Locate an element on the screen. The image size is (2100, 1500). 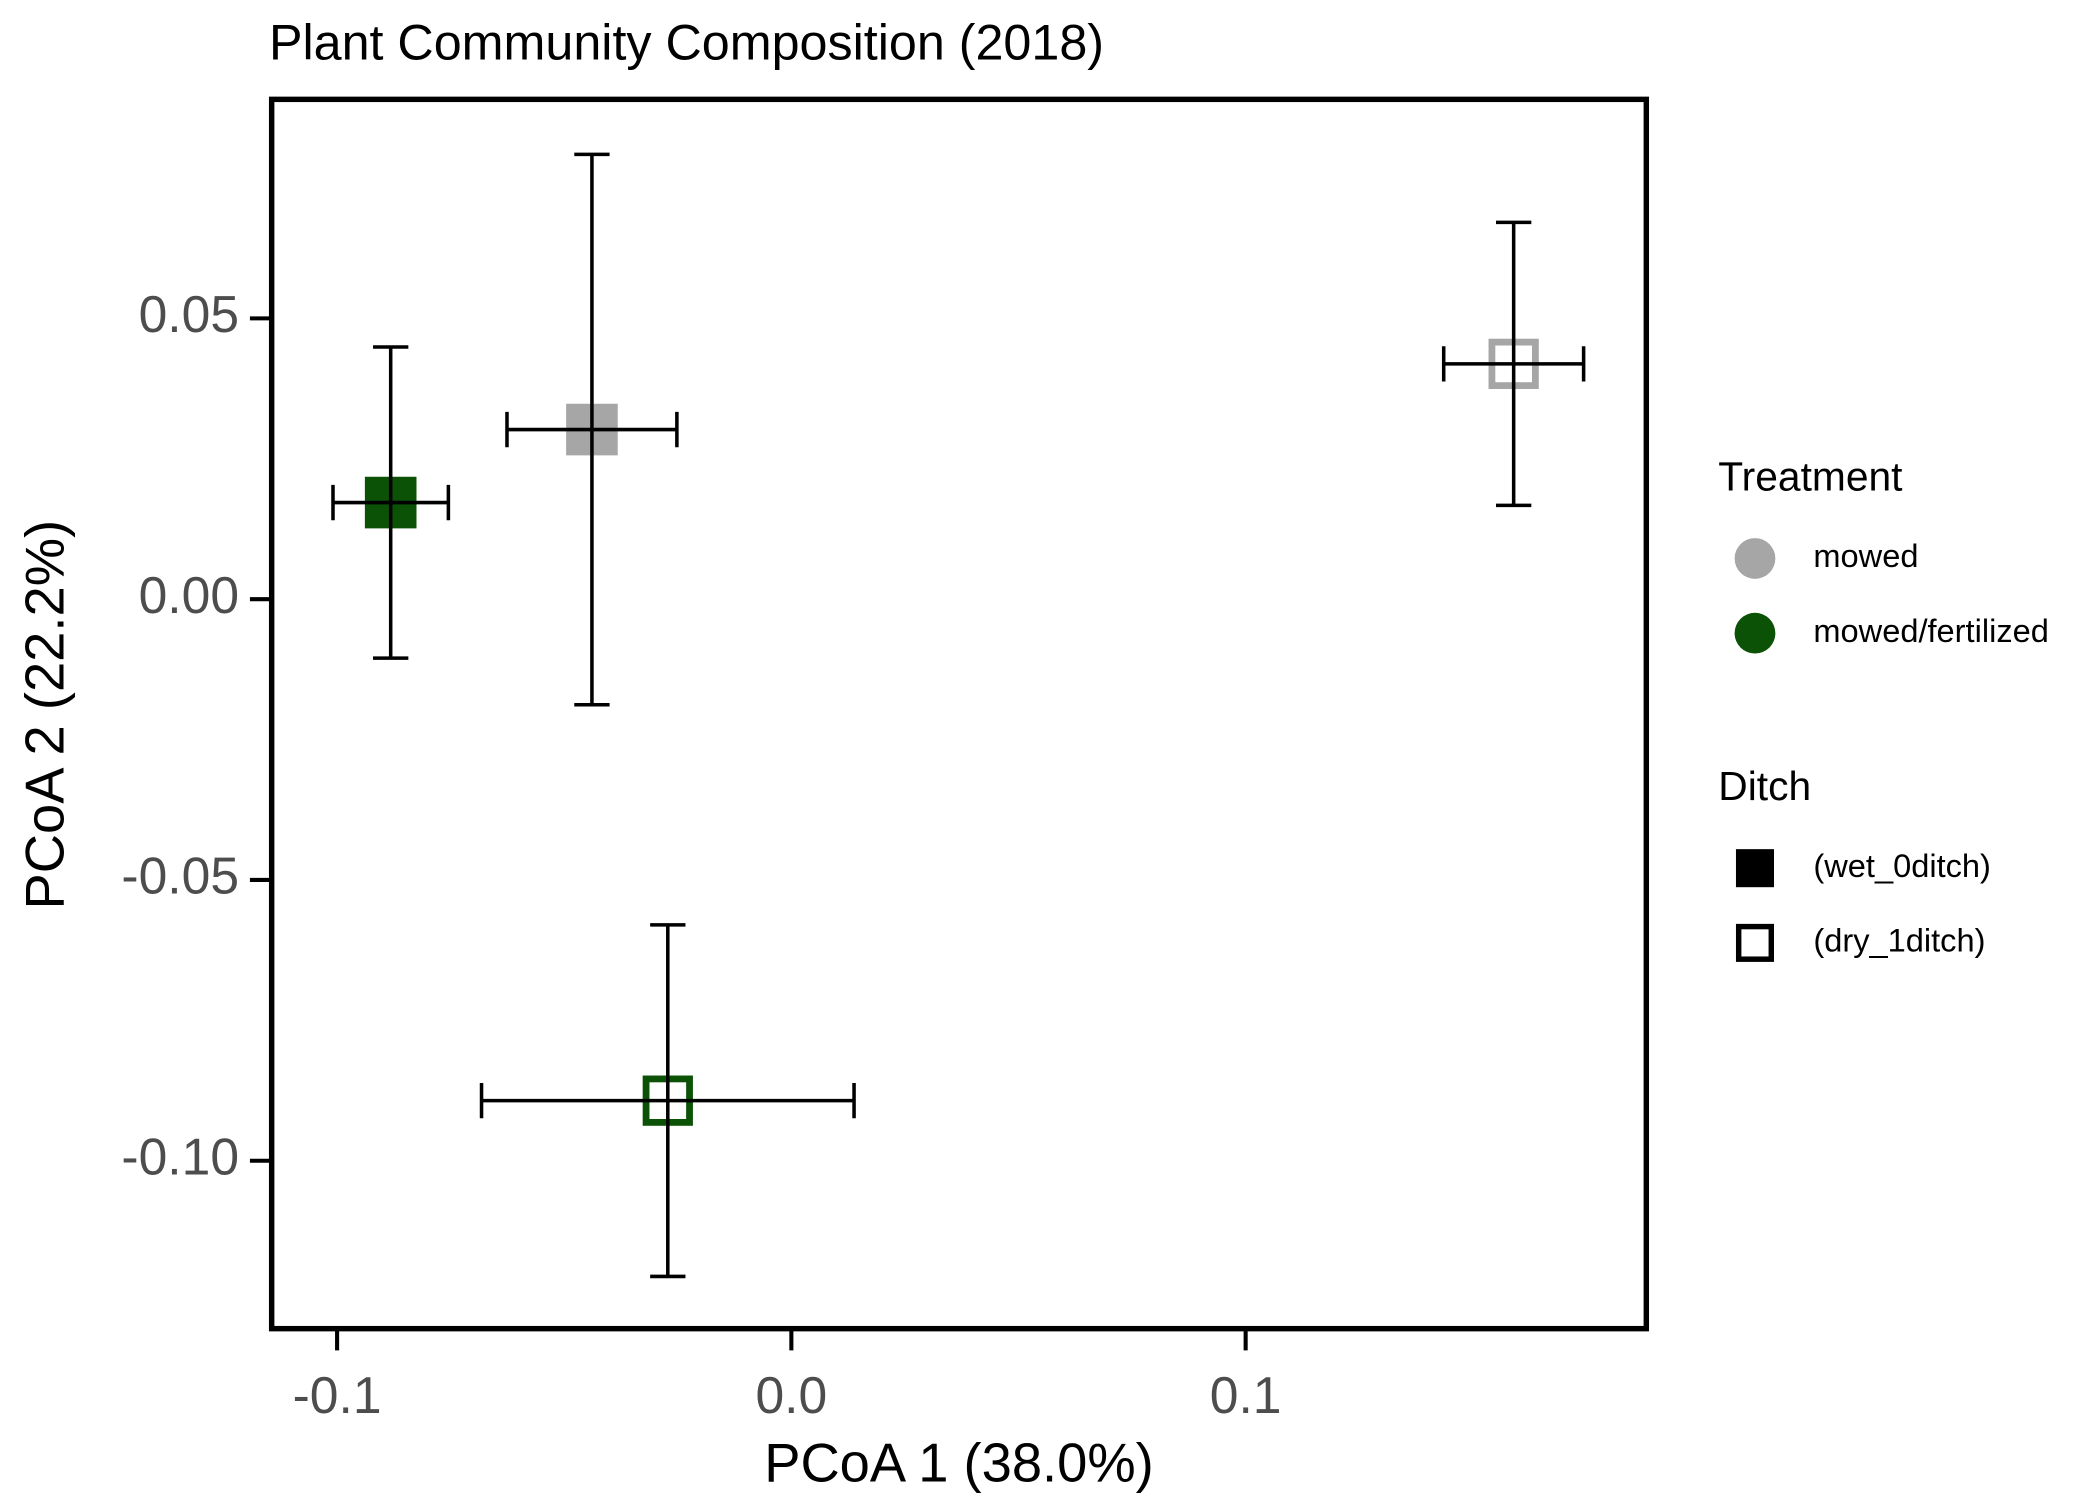
y-tick-label: -0.05 is located at coordinates (180, 876).